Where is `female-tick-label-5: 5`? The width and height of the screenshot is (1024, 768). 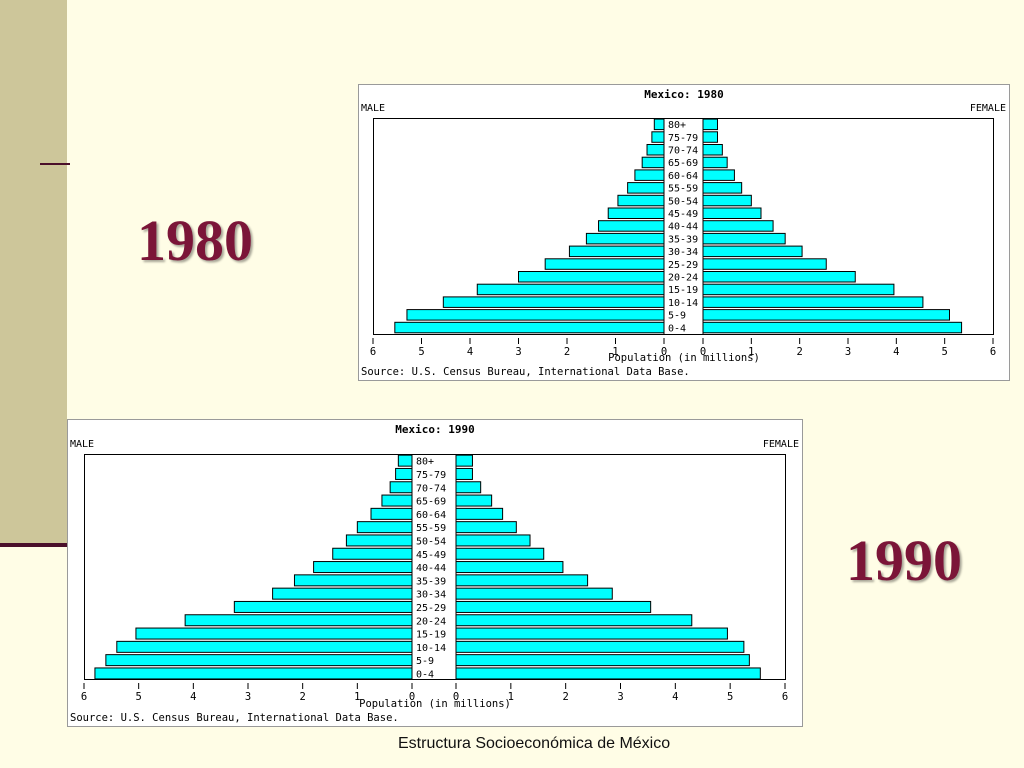
female-tick-label-5: 5 is located at coordinates (730, 697).